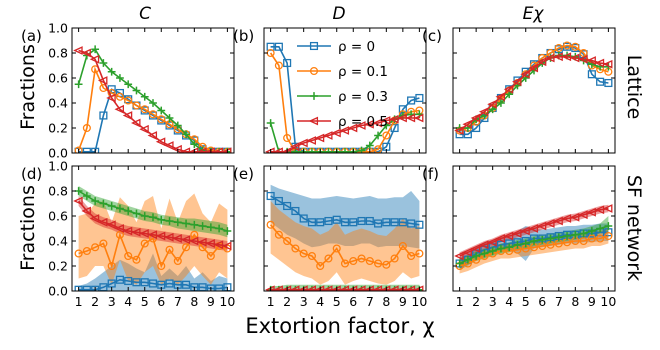 The width and height of the screenshot is (660, 350). Describe the element at coordinates (178, 301) in the screenshot. I see `x-tick-label: 7` at that location.